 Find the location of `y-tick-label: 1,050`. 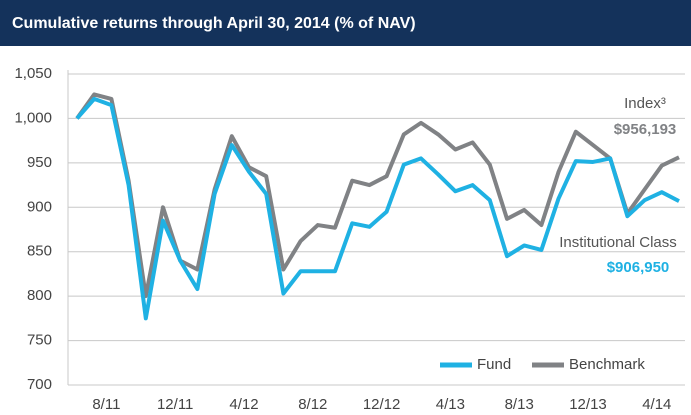

y-tick-label: 1,050 is located at coordinates (33, 73).